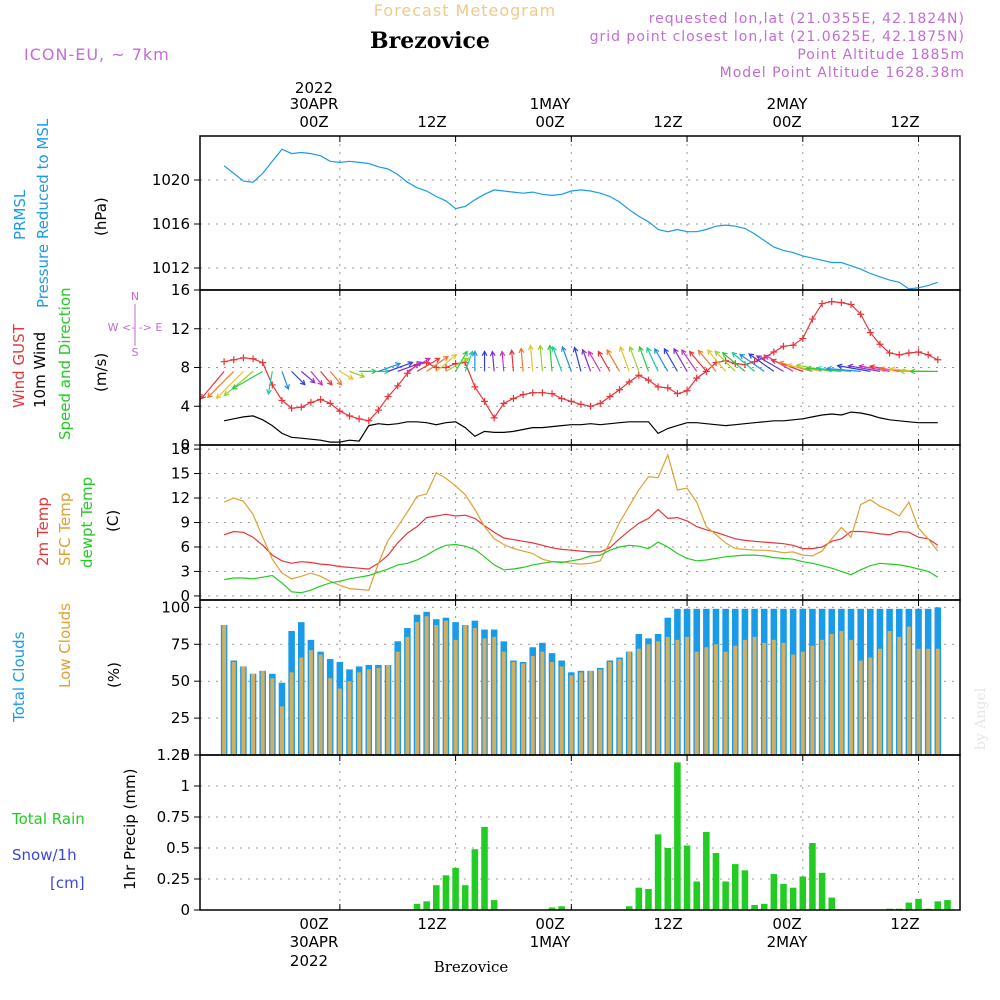 The width and height of the screenshot is (1000, 1000). Describe the element at coordinates (75, 830) in the screenshot. I see `precip-panel-labels: Total Rain Snow/1h [cm] 1hr Precip (mm)` at that location.